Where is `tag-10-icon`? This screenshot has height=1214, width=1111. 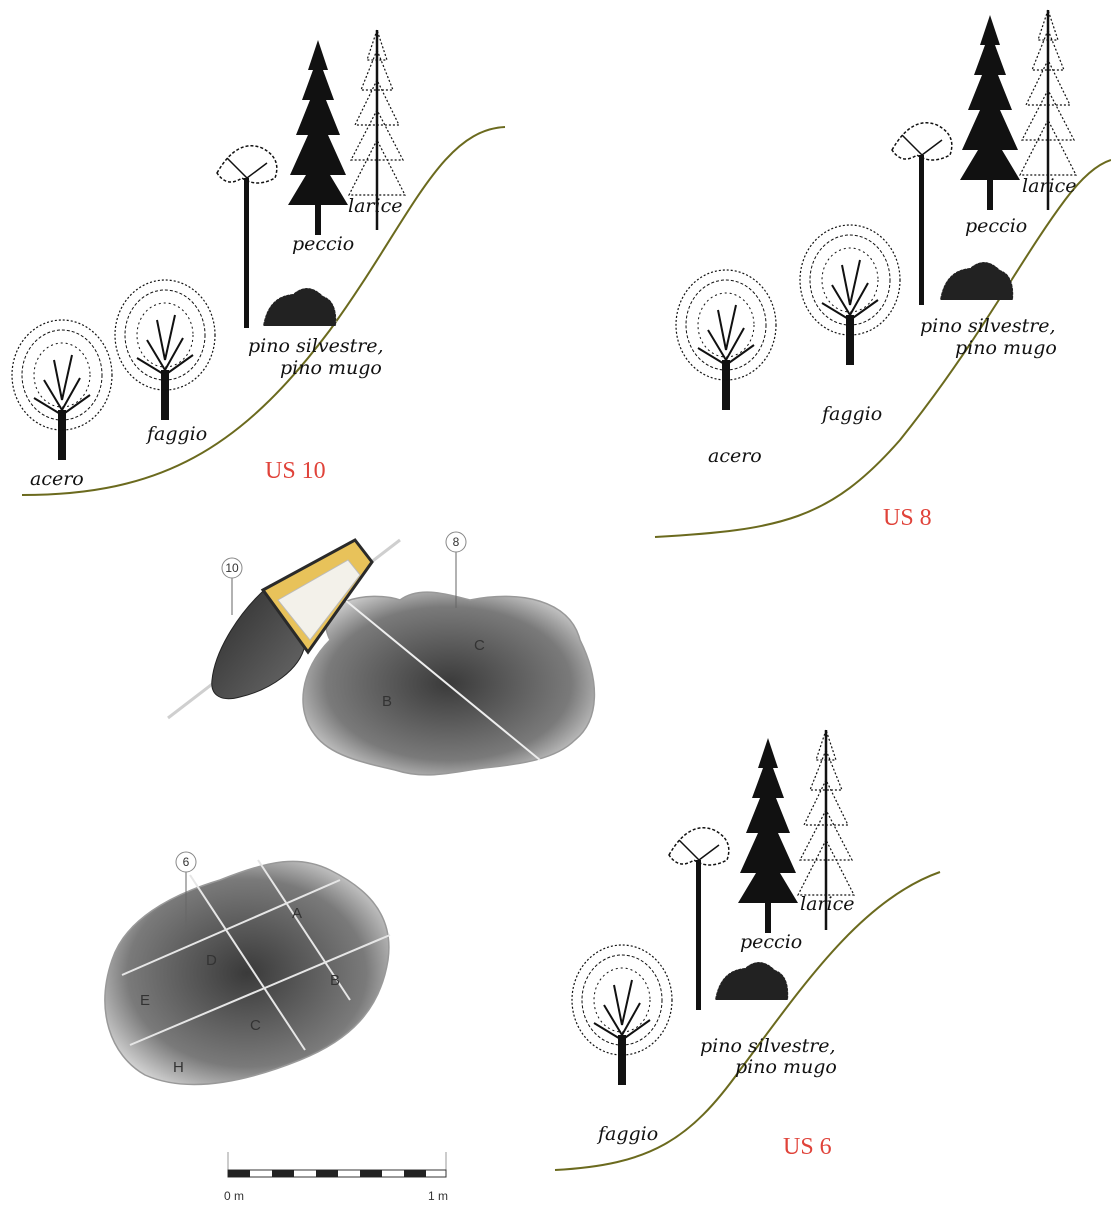 tag-10-icon is located at coordinates (232, 568).